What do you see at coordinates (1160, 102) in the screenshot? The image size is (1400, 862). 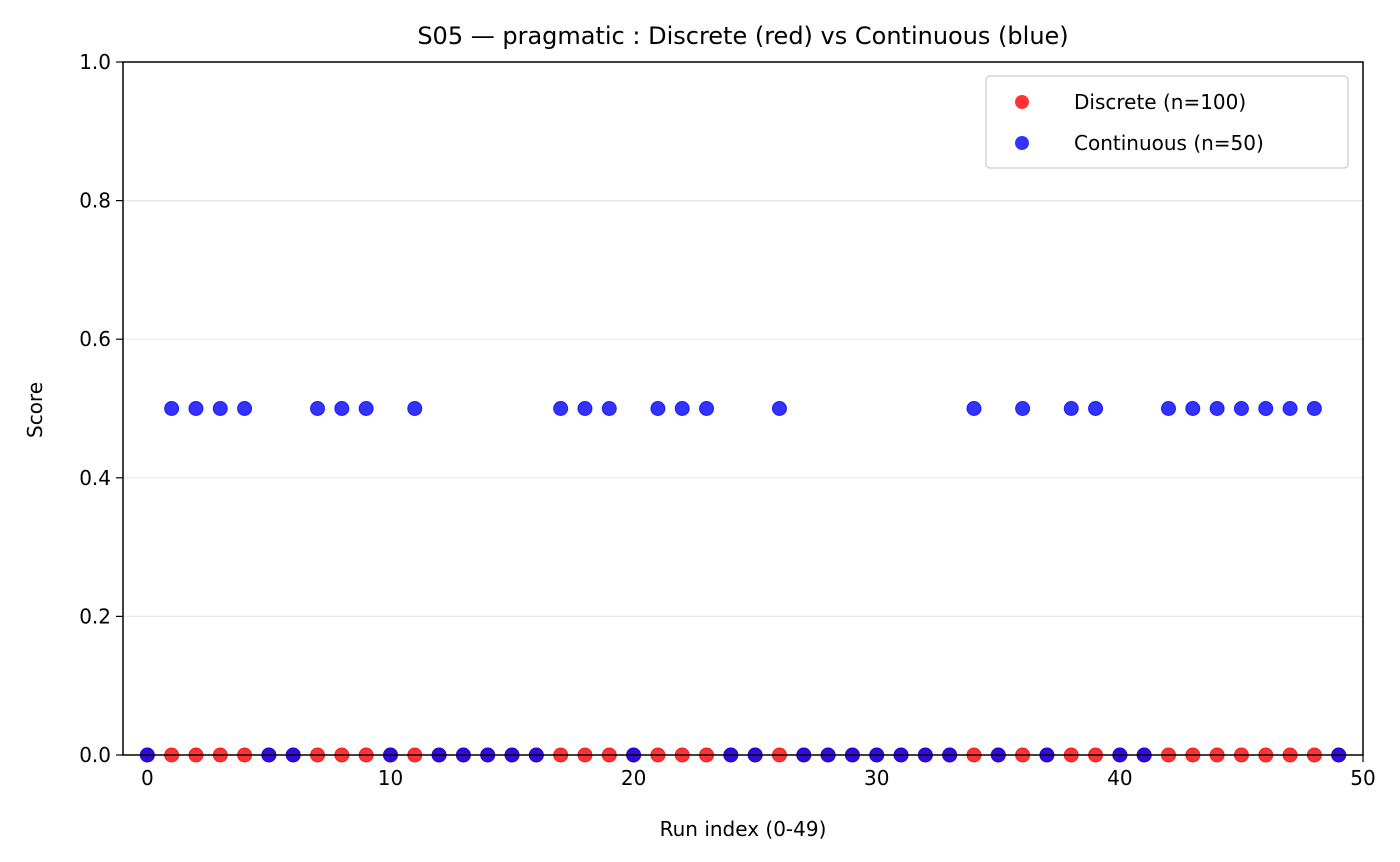 I see `legend-label-discrete: Discrete (n=100)` at bounding box center [1160, 102].